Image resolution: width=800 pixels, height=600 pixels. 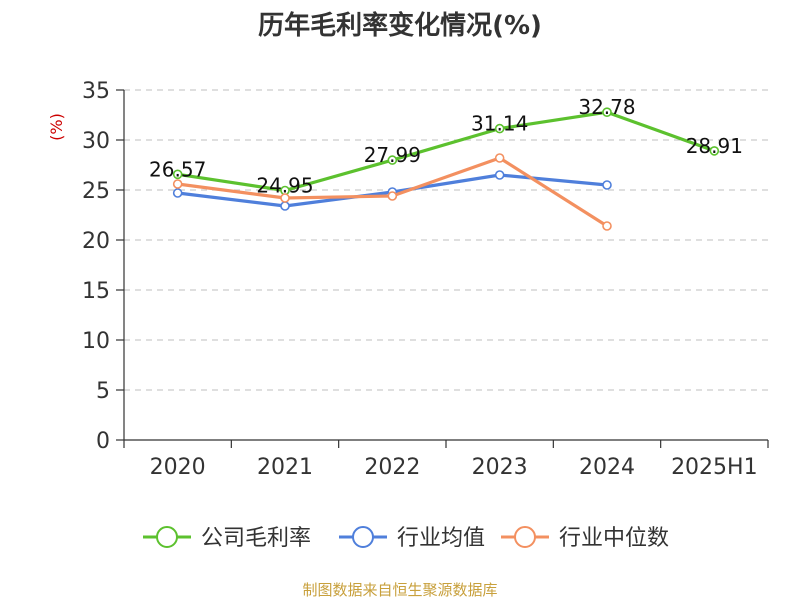 I want to click on y-tick-label-5: 5, so click(x=103, y=391).